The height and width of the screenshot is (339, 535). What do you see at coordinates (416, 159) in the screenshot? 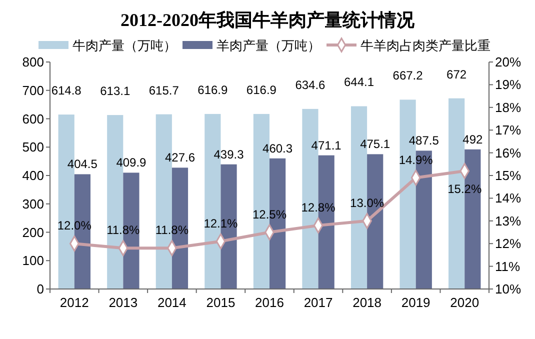
I see `data-label: 14.9%` at bounding box center [416, 159].